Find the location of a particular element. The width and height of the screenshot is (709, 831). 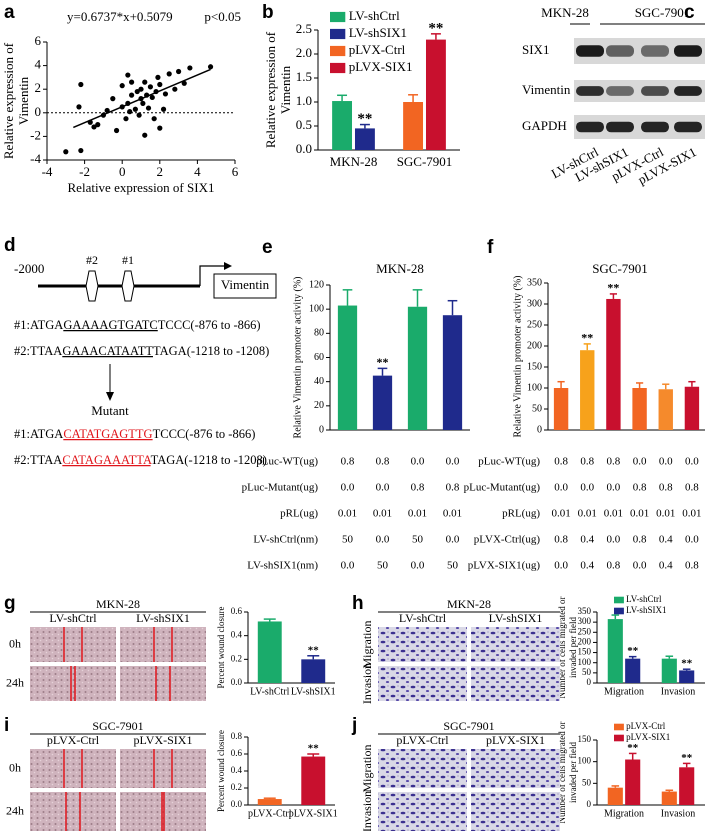

y-tick-label: 6 is located at coordinates (38, 40).